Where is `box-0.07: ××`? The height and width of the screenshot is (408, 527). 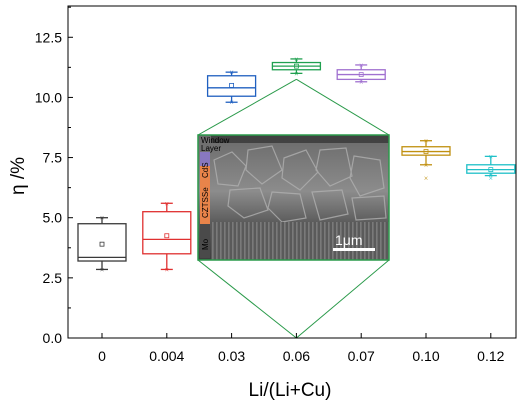 box-0.07: ×× is located at coordinates (361, 74).